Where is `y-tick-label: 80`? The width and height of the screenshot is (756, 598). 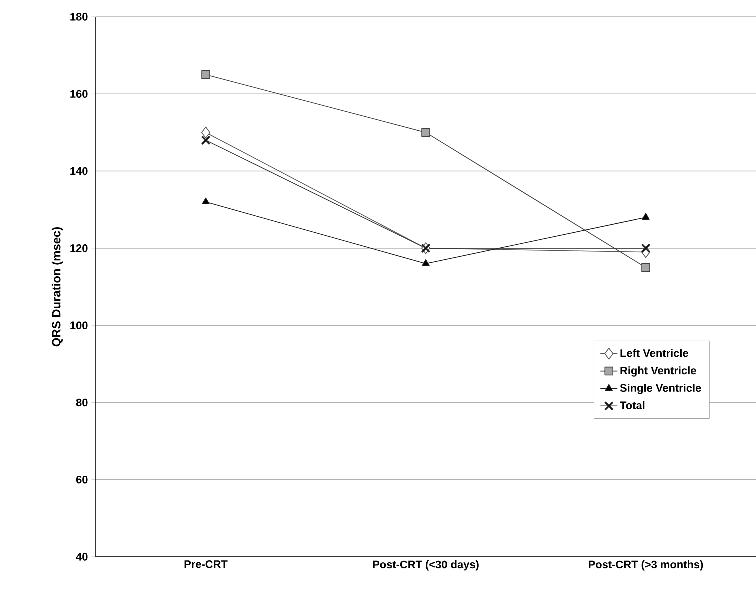
y-tick-label: 80 is located at coordinates (82, 402).